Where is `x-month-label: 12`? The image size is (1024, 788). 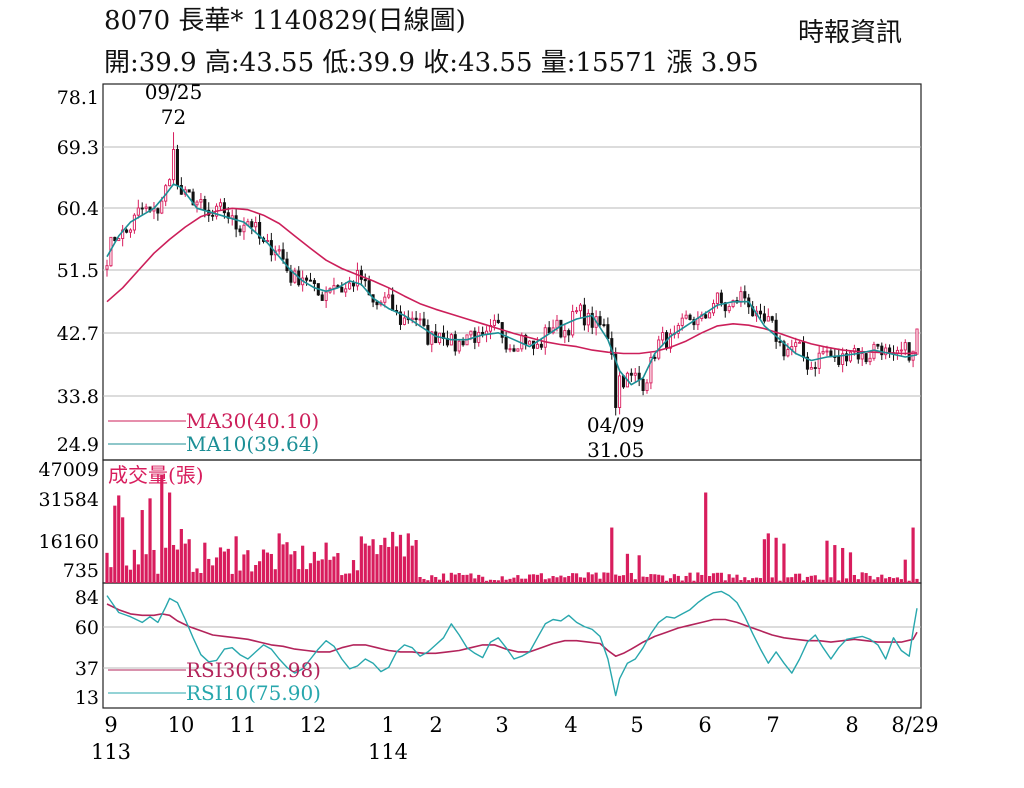 x-month-label: 12 is located at coordinates (313, 725).